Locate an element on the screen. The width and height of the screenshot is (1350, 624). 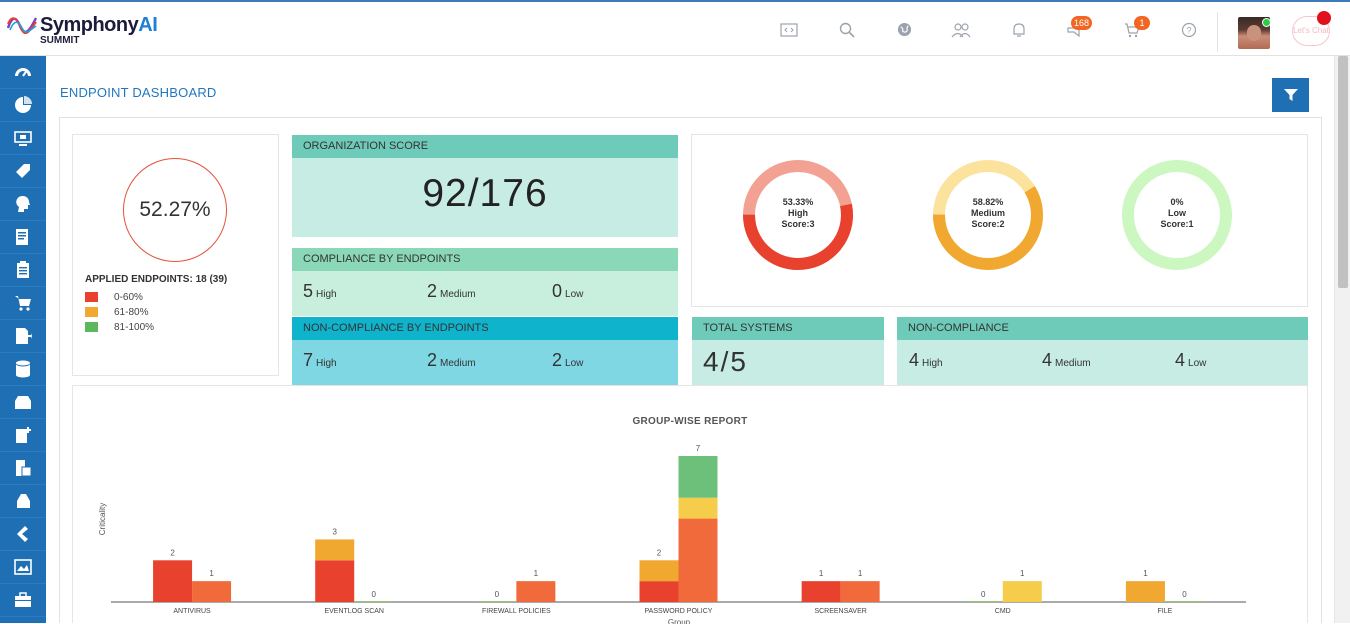
total-systems-header: TOTAL SYSTEMS is located at coordinates (788, 328).